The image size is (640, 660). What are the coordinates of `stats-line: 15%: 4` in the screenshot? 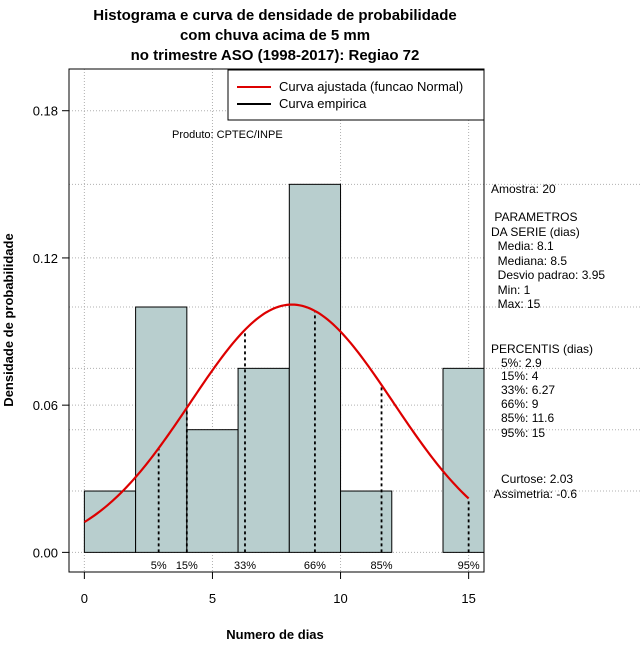 It's located at (515, 376).